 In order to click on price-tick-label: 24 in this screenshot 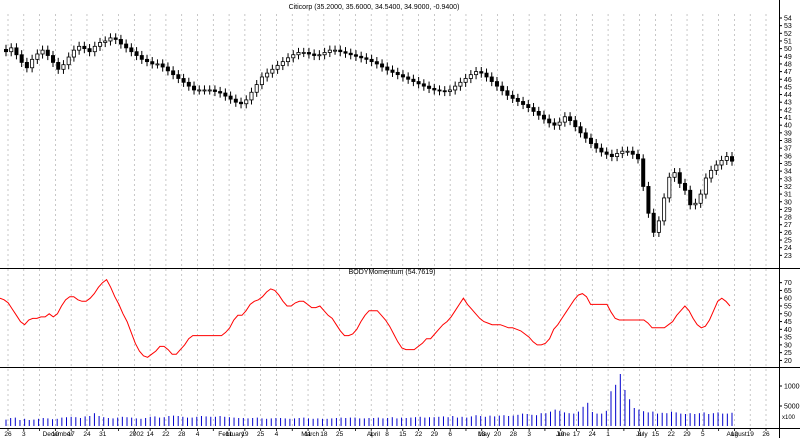, I will do `click(788, 248)`.